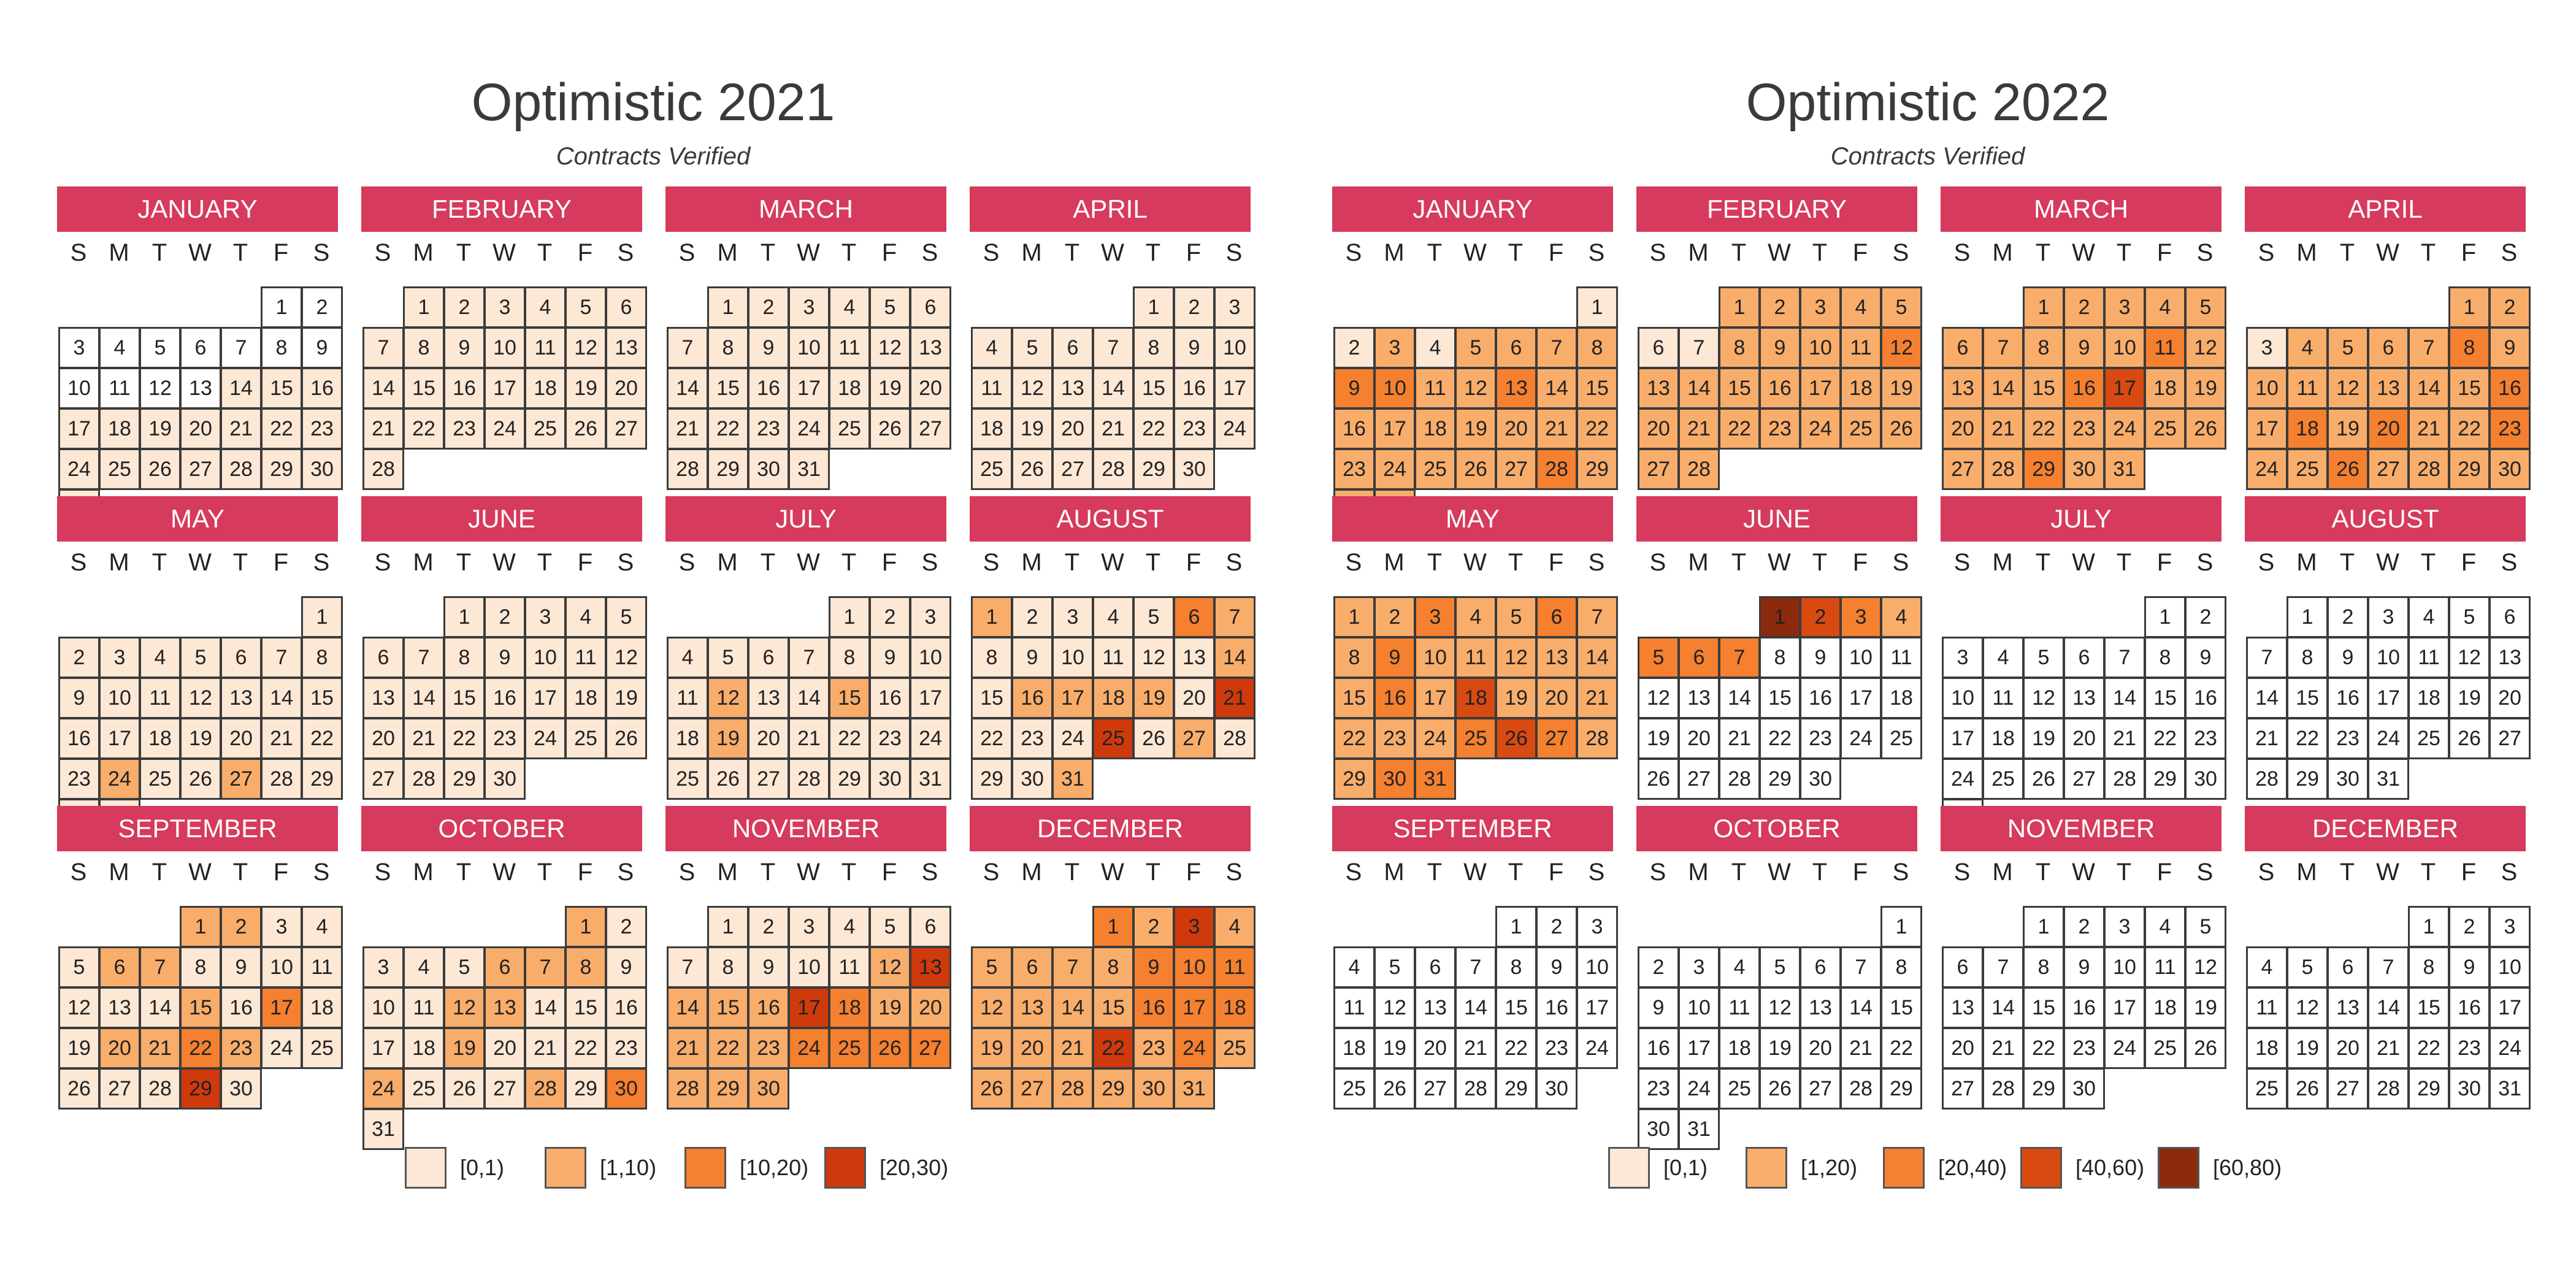  What do you see at coordinates (1395, 967) in the screenshot?
I see `day-cell: 5` at bounding box center [1395, 967].